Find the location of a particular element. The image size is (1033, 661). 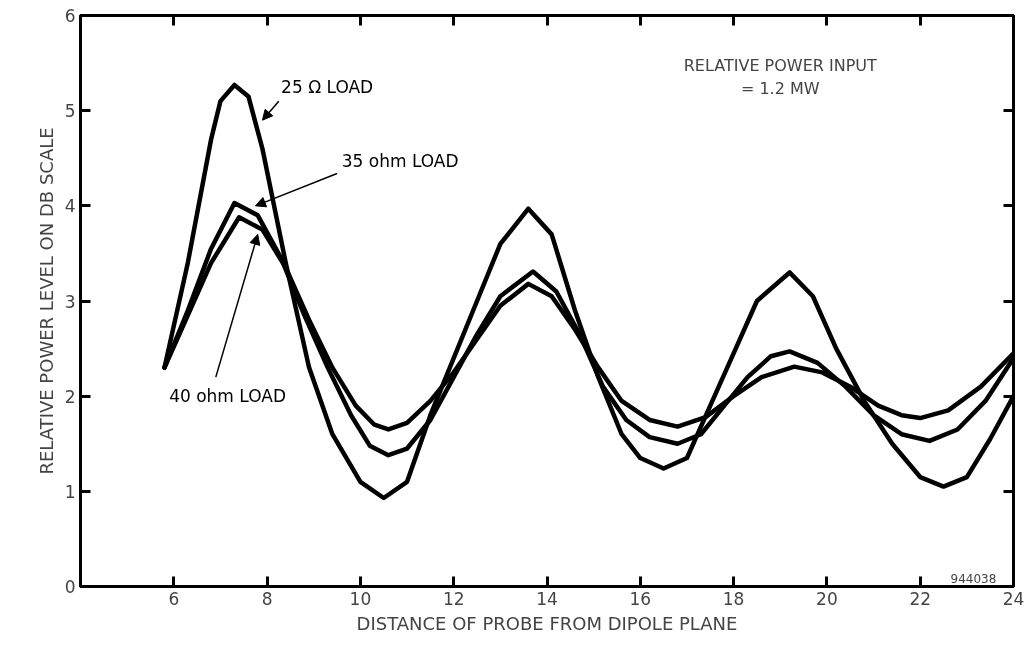

y-tick-label: 2 is located at coordinates (70, 396).